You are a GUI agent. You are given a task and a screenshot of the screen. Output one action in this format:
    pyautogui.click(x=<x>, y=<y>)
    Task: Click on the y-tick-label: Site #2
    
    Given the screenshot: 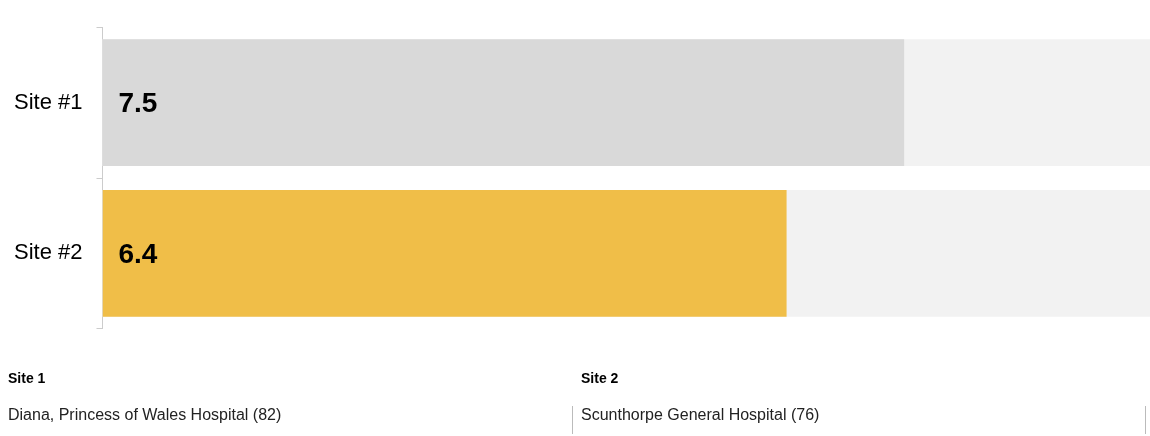 What is the action you would take?
    pyautogui.click(x=48, y=252)
    